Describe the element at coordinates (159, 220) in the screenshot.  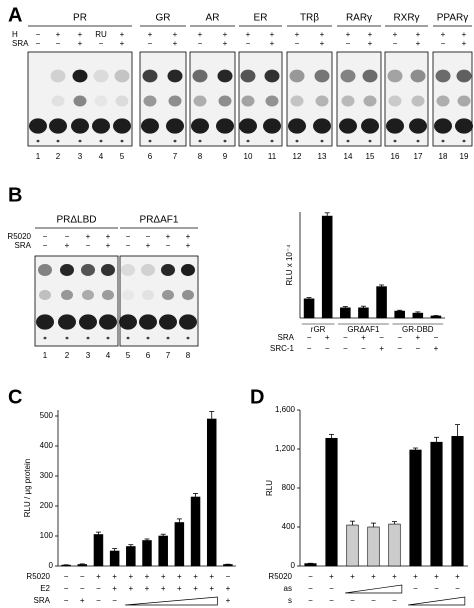
I see `group-label: PRΔAF1` at that location.